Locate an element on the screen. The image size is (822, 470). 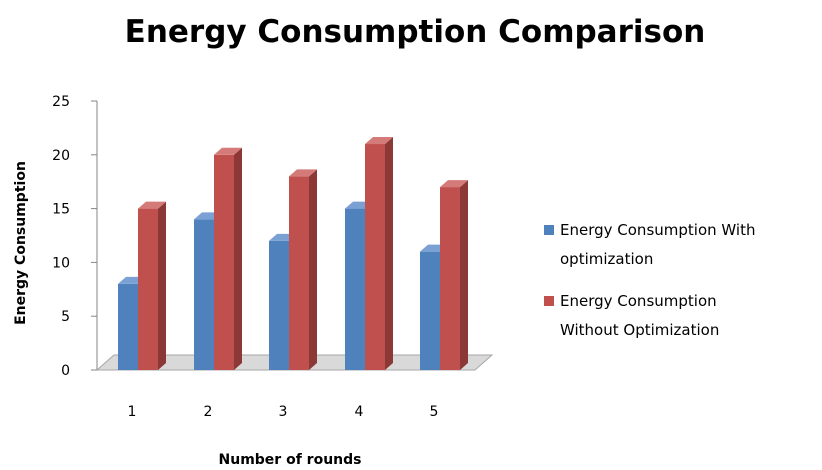
y-axis-title: Energy Consumption is located at coordinates (21, 243).